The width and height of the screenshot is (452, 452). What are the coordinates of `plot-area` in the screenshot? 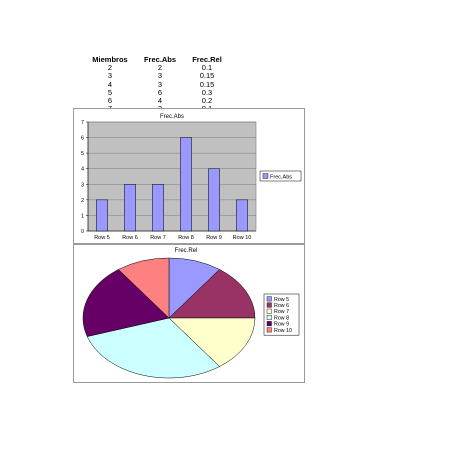 It's located at (172, 176).